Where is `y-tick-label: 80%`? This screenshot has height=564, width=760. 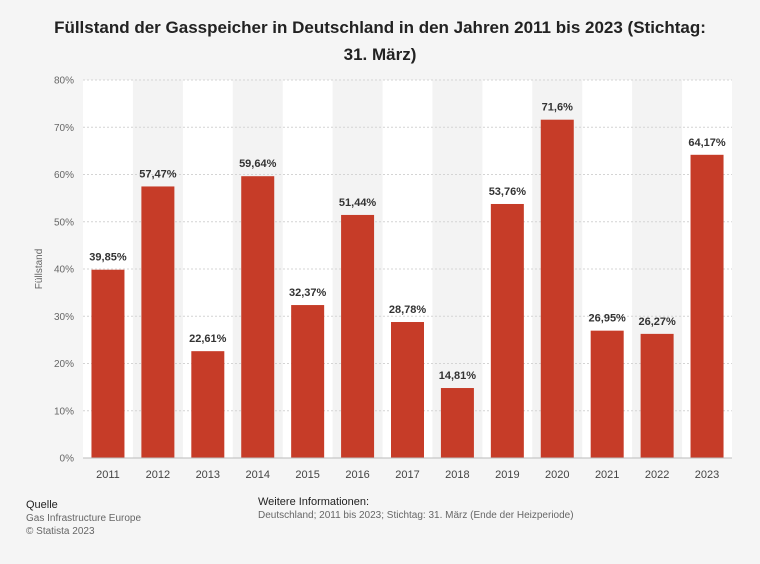
y-tick-label: 80% is located at coordinates (64, 81).